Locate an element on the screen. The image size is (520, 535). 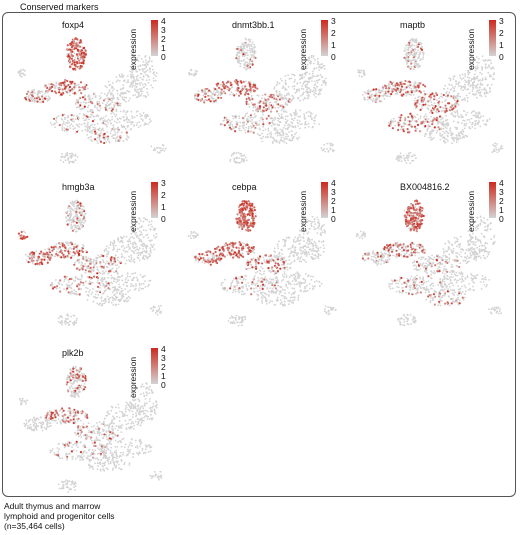
cluster-lower is located at coordinates (418, 123).